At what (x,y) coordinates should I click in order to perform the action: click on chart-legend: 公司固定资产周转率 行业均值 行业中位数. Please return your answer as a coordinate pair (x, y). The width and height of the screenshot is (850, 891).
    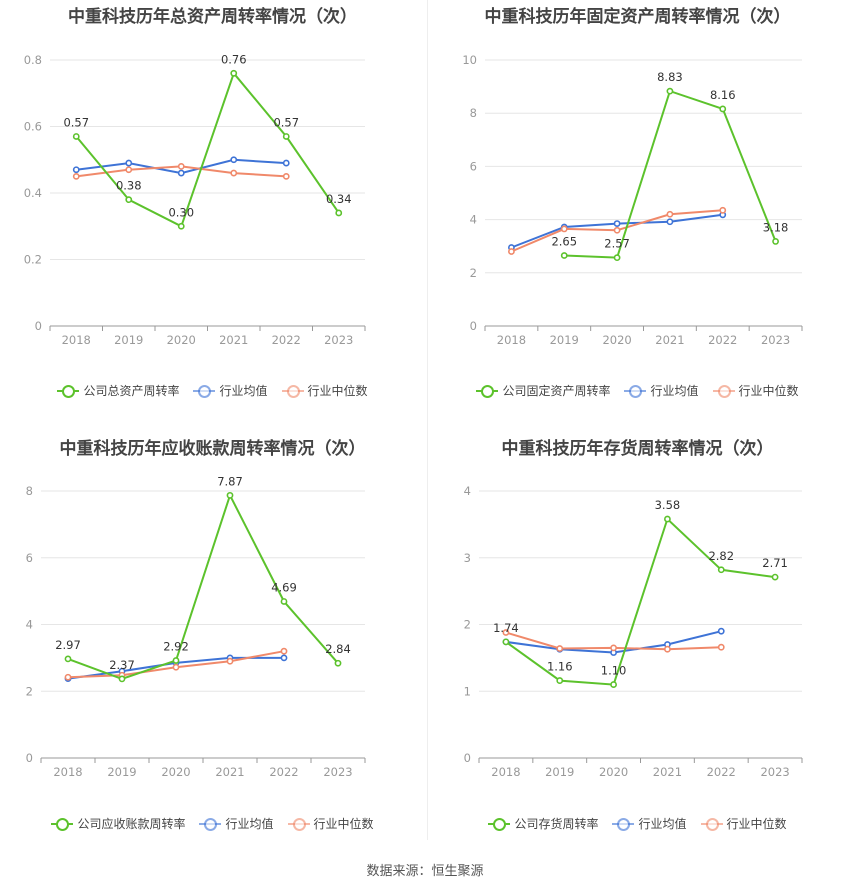
    Looking at the image, I should click on (637, 390).